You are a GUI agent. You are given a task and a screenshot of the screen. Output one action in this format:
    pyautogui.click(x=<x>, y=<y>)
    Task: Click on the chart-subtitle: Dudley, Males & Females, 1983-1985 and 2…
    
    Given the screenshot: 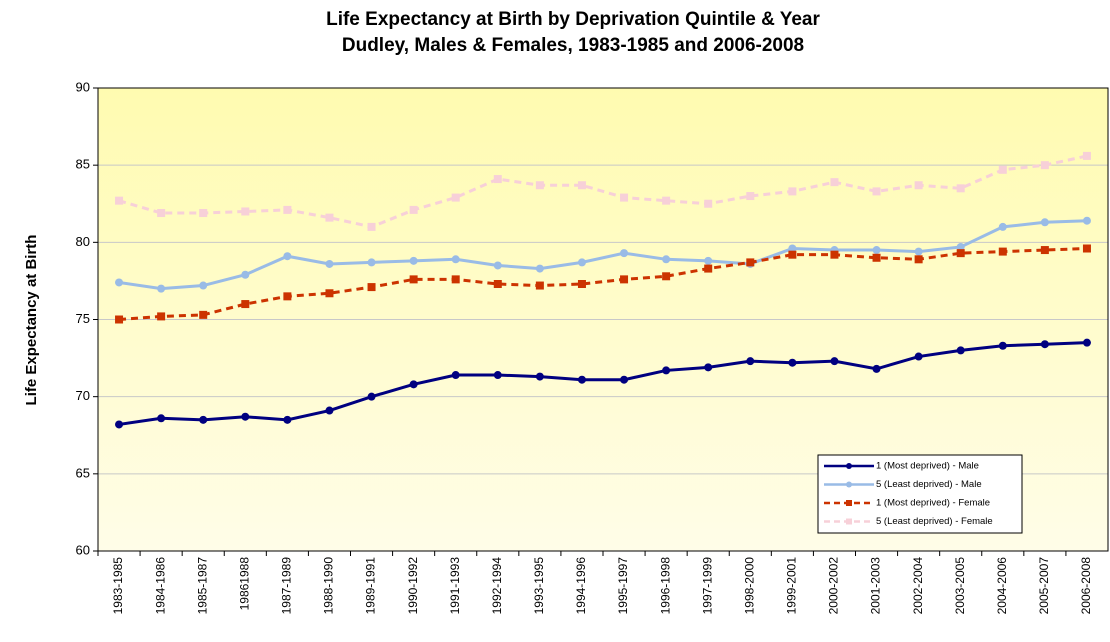 What is the action you would take?
    pyautogui.click(x=573, y=45)
    